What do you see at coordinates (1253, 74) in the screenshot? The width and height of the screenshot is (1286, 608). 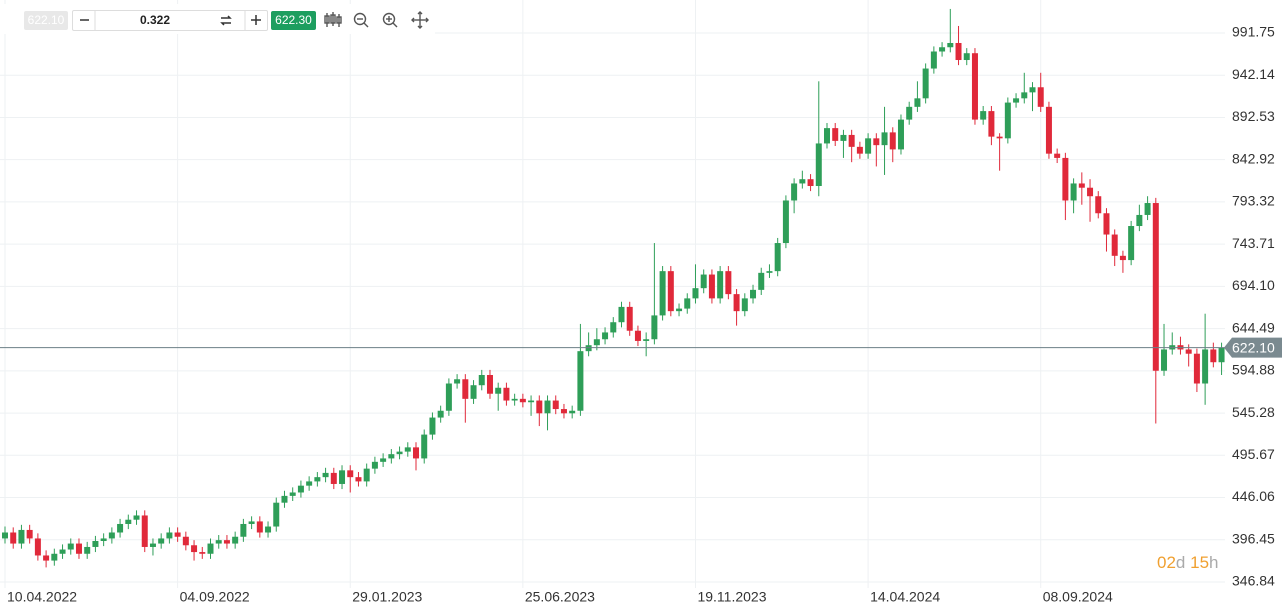 I see `y-tick-label: 942.14` at bounding box center [1253, 74].